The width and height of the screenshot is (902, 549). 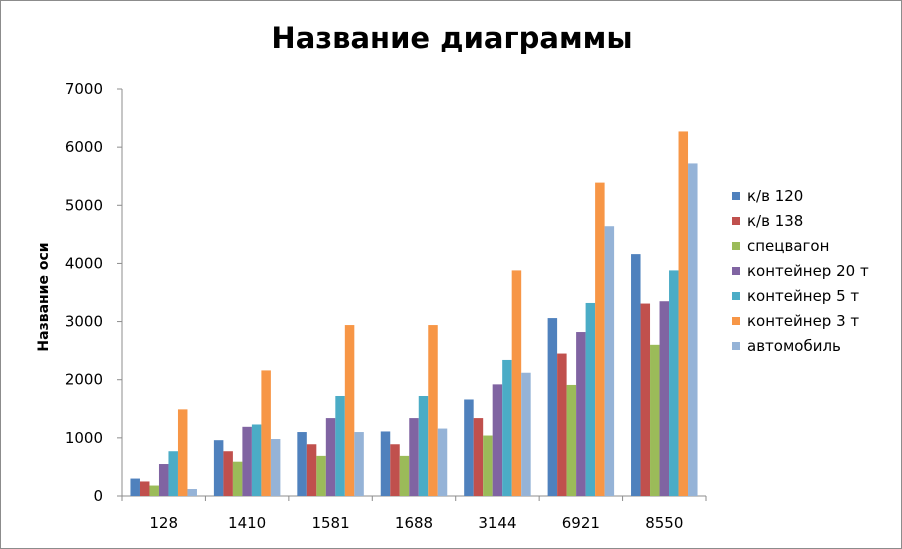 What do you see at coordinates (247, 523) in the screenshot?
I see `x-tick-label: 1410` at bounding box center [247, 523].